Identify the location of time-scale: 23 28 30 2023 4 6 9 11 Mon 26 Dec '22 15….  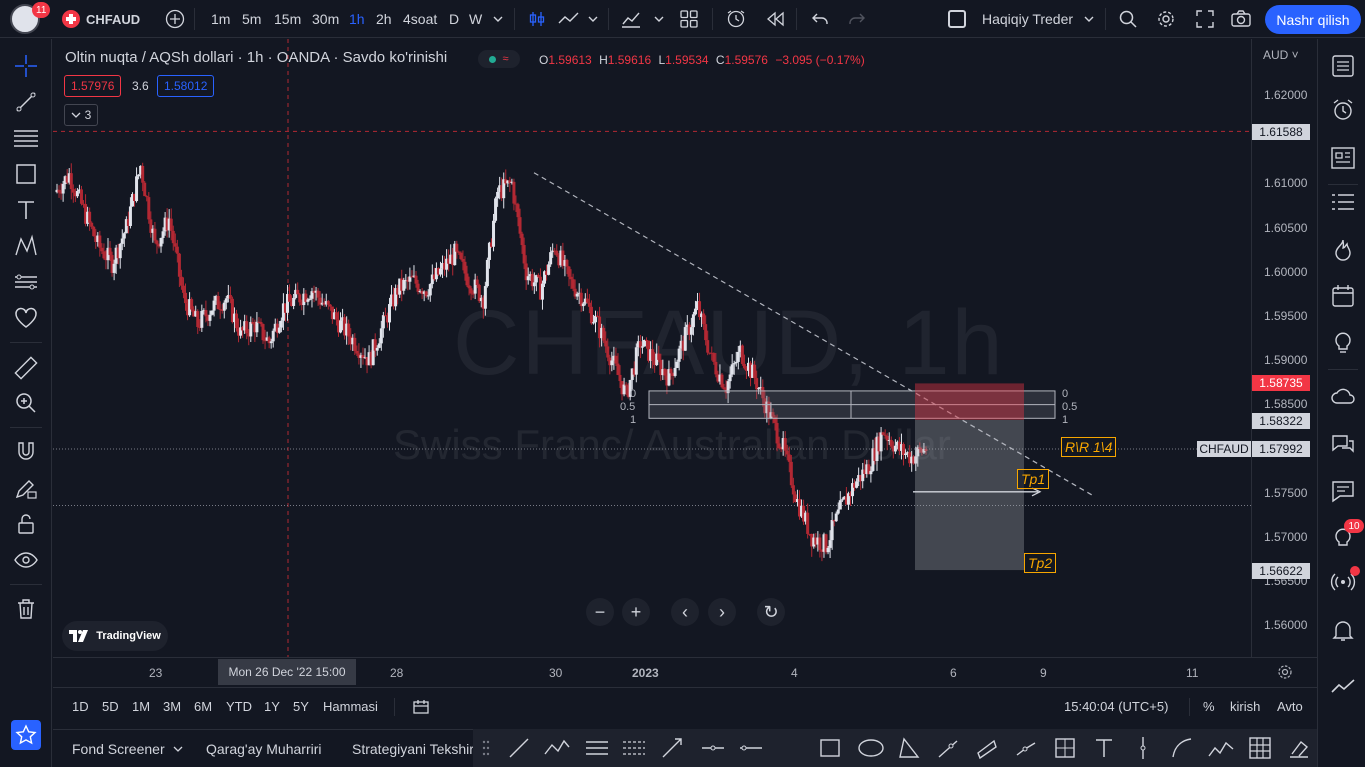
(685, 672).